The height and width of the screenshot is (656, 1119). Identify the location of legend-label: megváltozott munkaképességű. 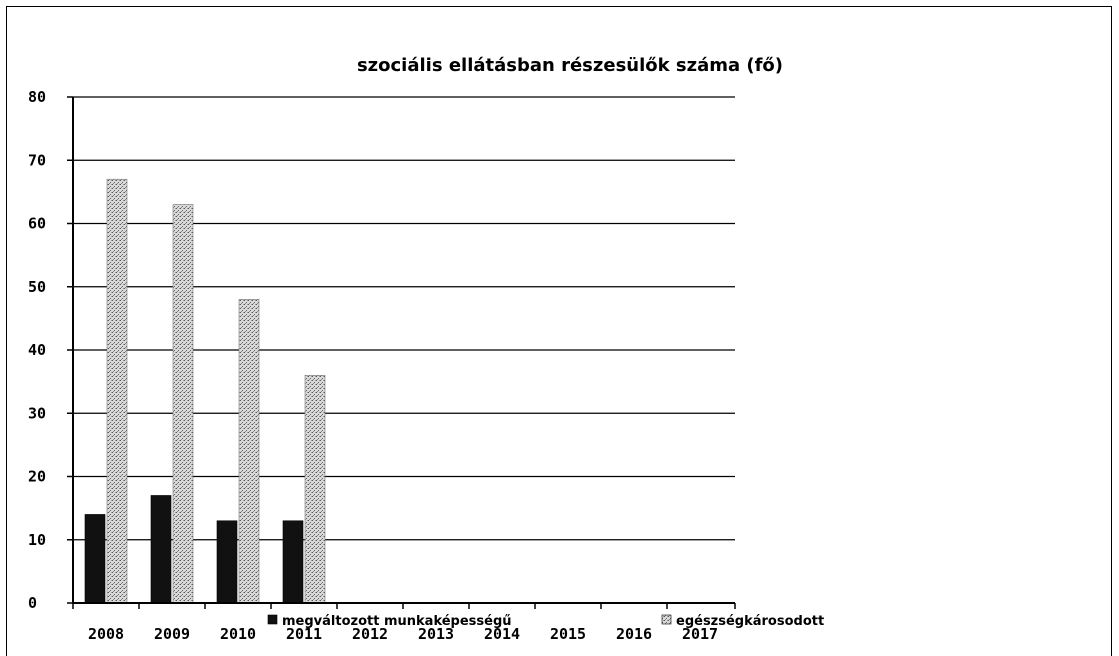
(397, 621).